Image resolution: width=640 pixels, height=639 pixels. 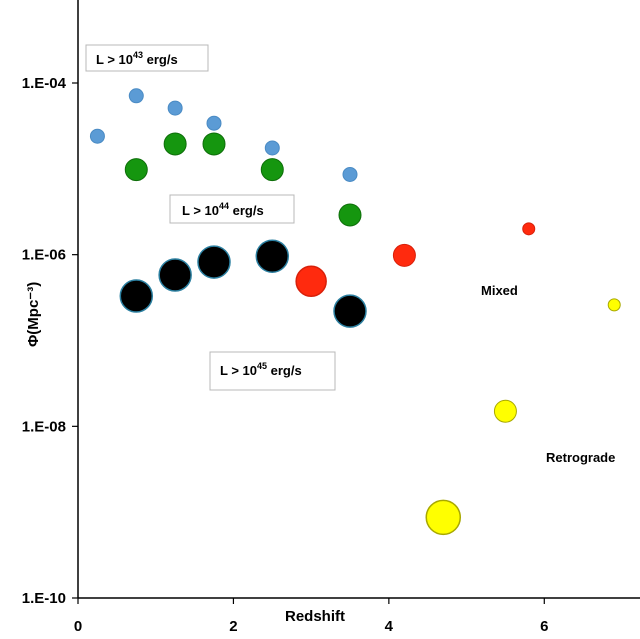 What do you see at coordinates (233, 626) in the screenshot?
I see `x-tick-label-1: 2` at bounding box center [233, 626].